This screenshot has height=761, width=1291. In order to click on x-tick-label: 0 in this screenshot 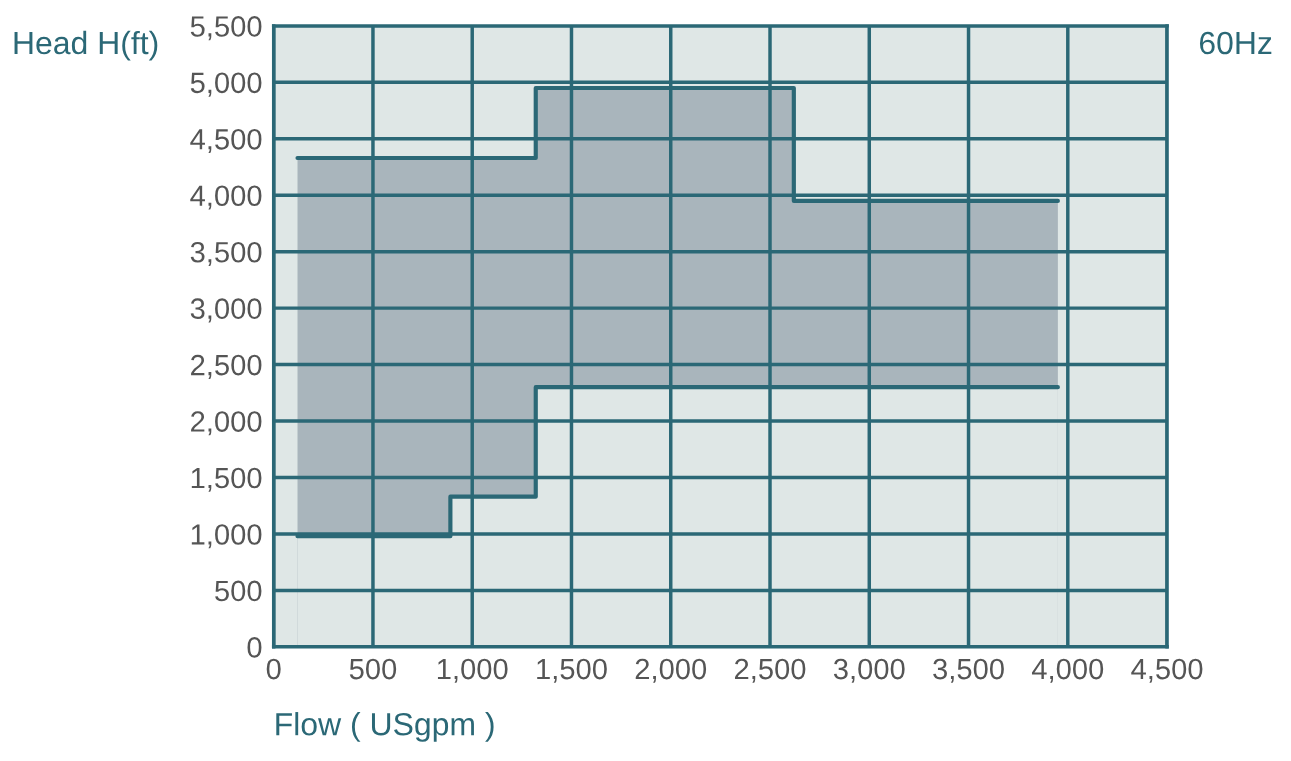, I will do `click(273, 669)`.